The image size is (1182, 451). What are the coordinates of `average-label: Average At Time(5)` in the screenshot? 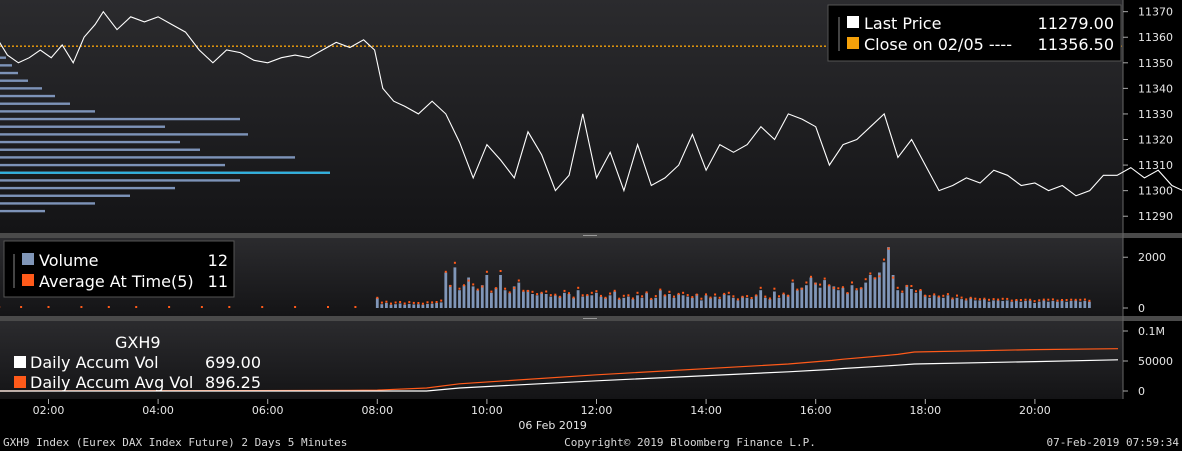 It's located at (116, 281).